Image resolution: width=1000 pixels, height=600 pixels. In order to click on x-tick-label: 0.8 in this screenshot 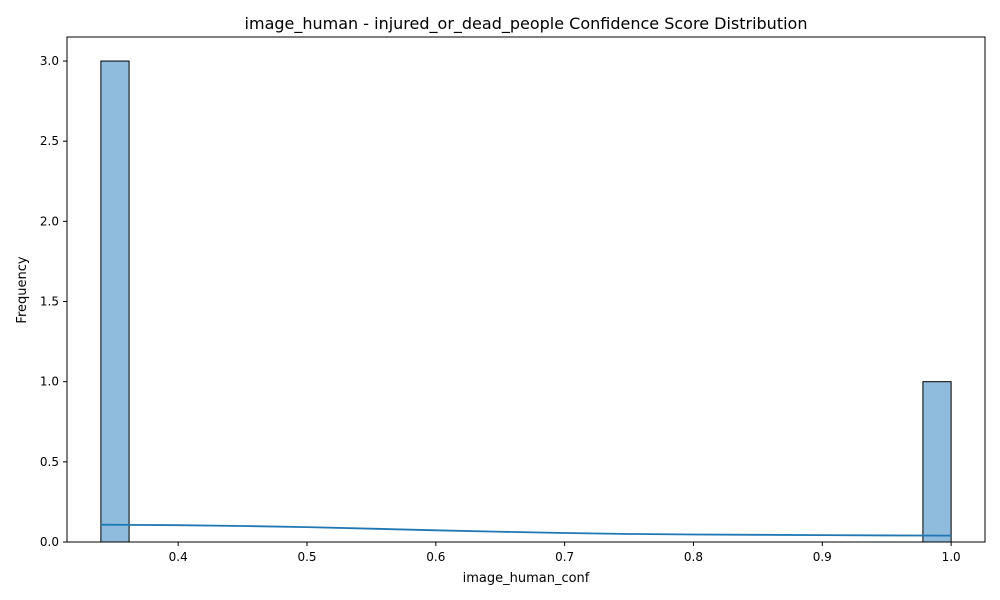, I will do `click(693, 557)`.